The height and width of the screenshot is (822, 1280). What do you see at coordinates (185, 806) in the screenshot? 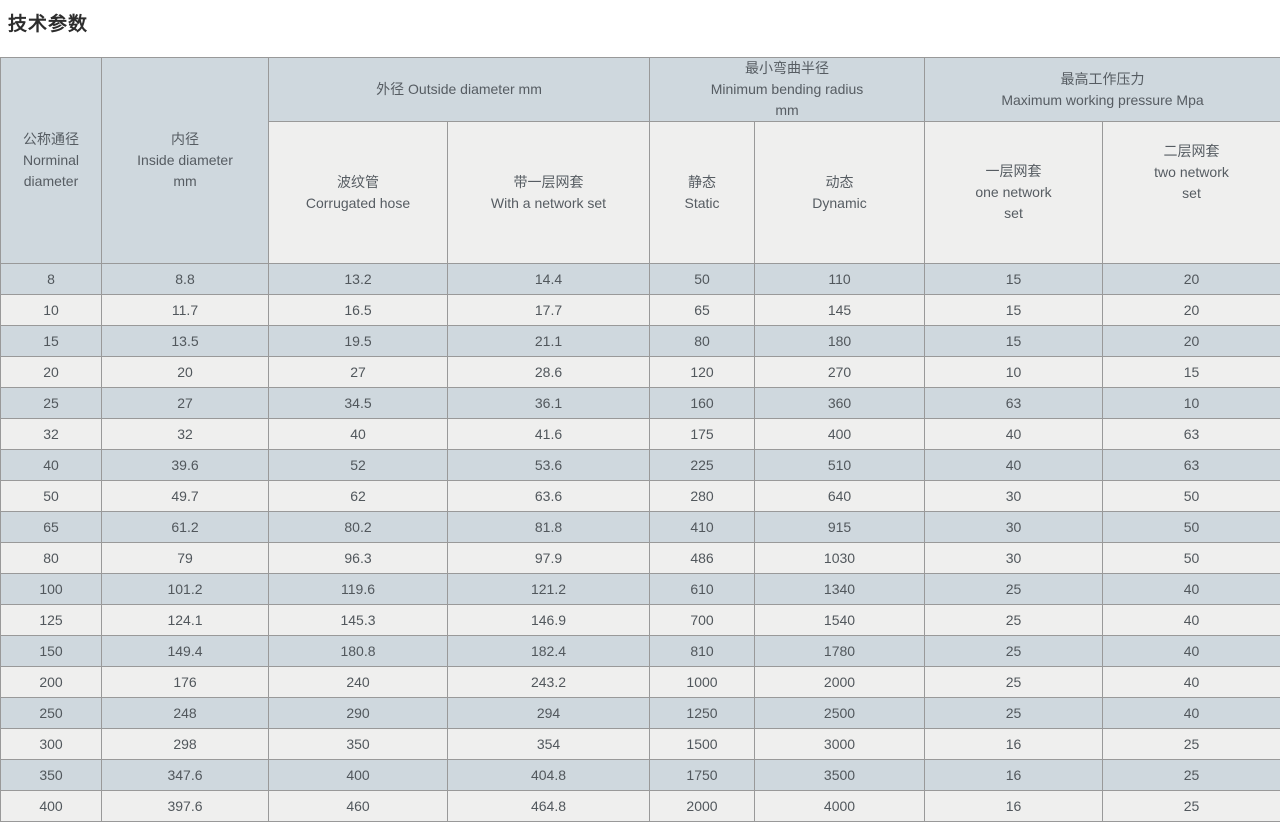
I see `table-cell: 397.6` at bounding box center [185, 806].